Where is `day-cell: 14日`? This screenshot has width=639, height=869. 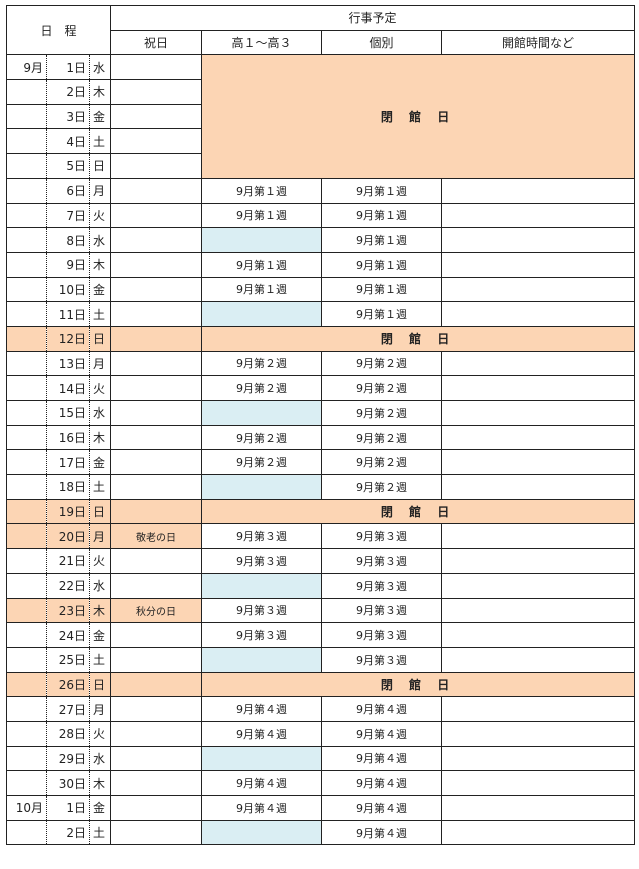
day-cell: 14日 is located at coordinates (68, 388).